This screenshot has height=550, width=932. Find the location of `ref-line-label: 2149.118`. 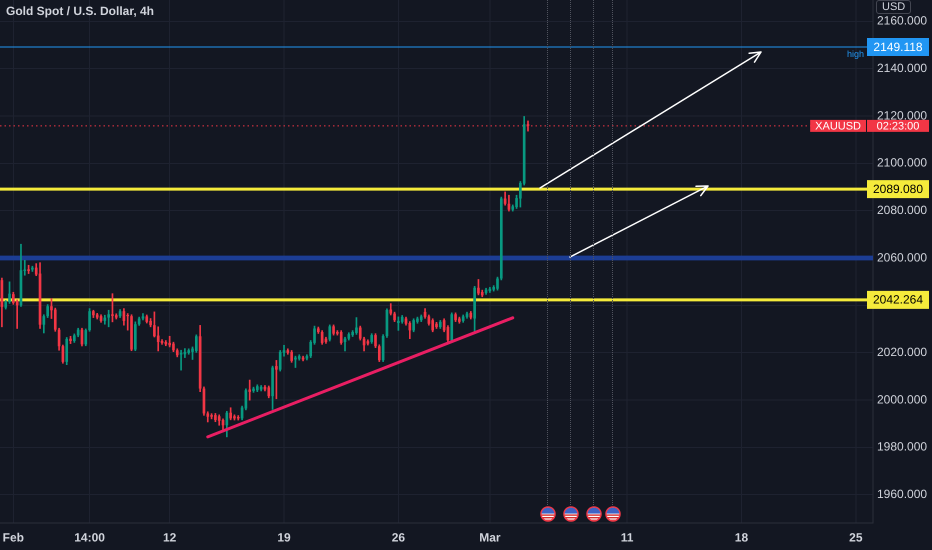

ref-line-label: 2149.118 is located at coordinates (898, 47).